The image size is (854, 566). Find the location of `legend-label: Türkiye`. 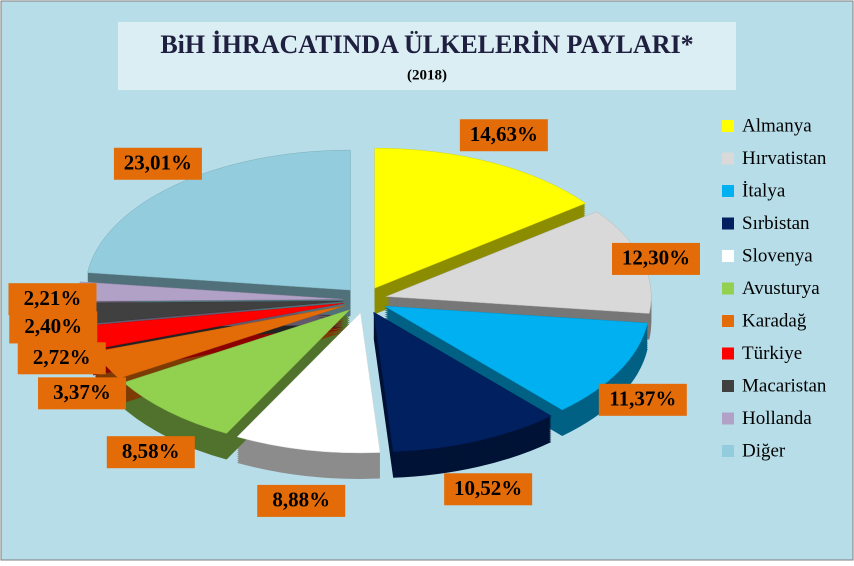

legend-label: Türkiye is located at coordinates (772, 353).